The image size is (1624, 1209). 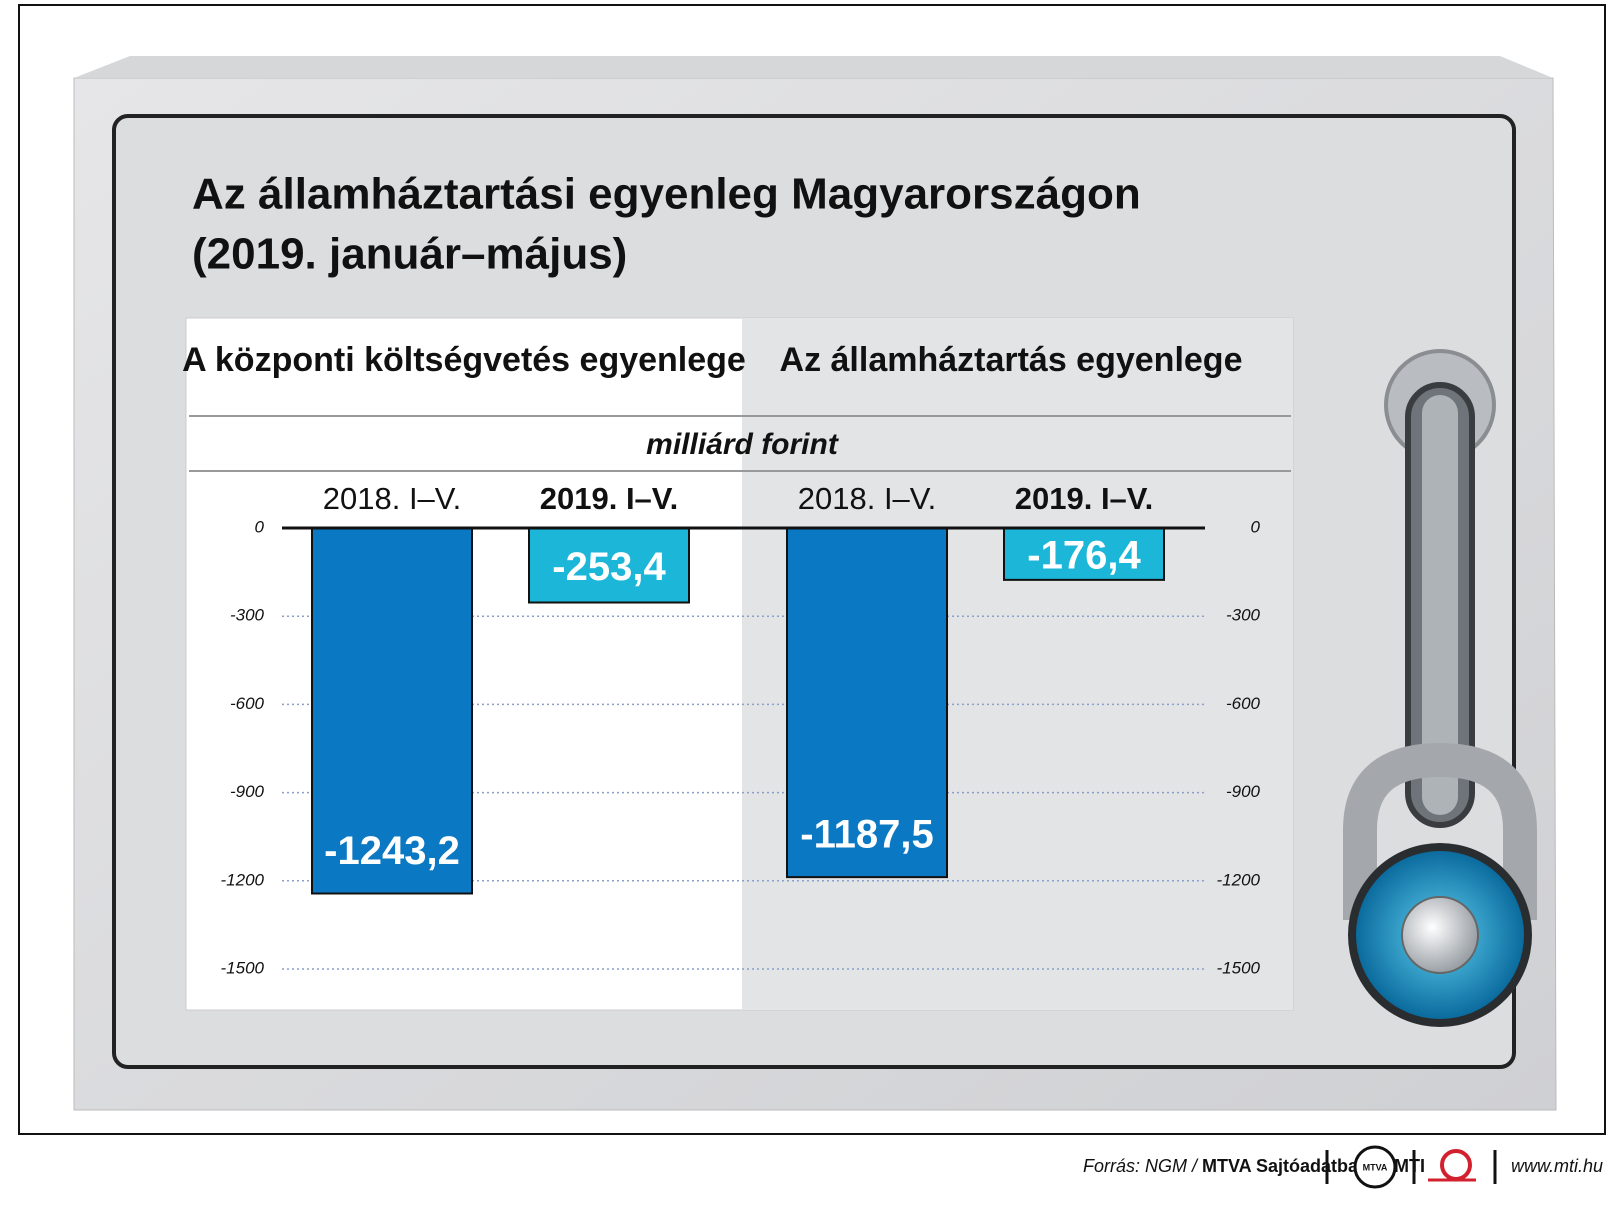 I want to click on y-tick-label: -1500, so click(x=243, y=967).